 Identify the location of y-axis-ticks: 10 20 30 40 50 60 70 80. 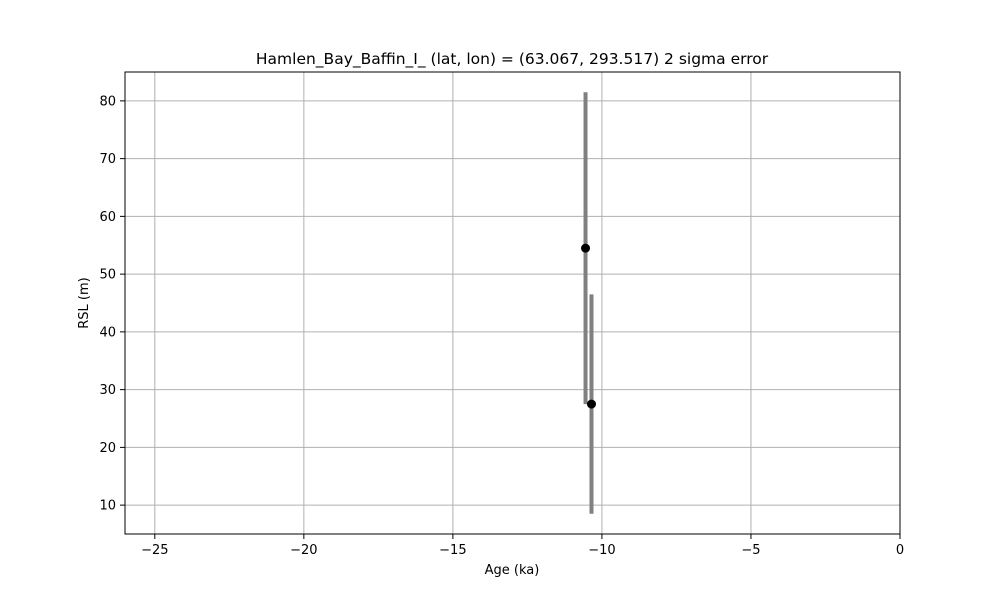
(112, 304).